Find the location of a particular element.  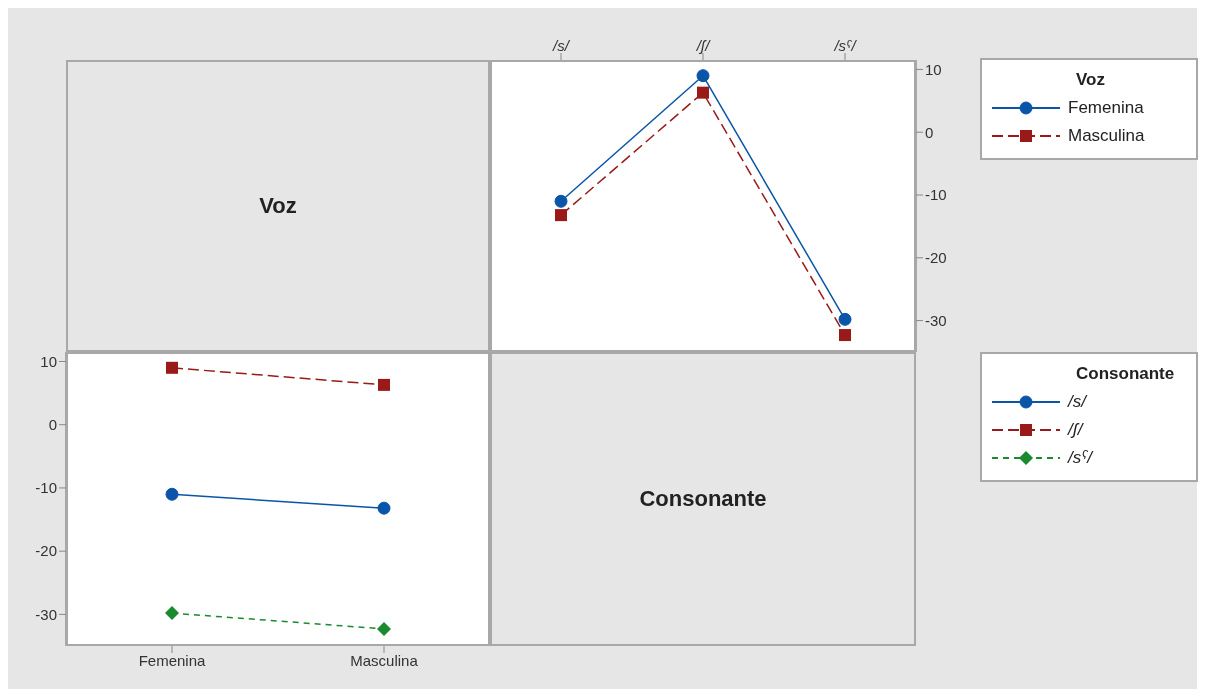

legend-label: Femenina is located at coordinates (1106, 108).